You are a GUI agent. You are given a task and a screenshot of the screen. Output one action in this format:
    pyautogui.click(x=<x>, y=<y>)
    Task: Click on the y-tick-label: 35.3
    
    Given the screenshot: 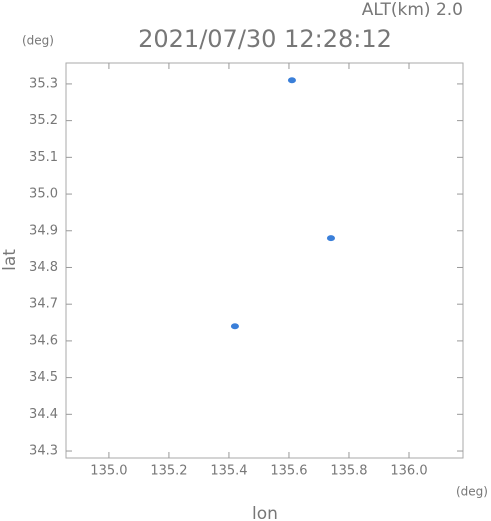 What is the action you would take?
    pyautogui.click(x=43, y=83)
    